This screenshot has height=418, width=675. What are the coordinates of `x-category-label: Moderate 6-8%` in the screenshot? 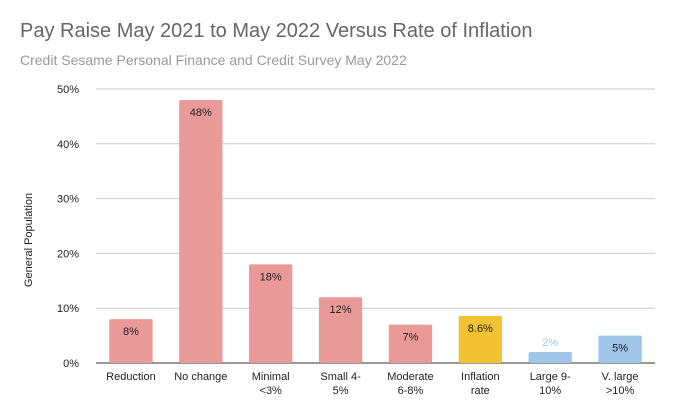 It's located at (410, 384).